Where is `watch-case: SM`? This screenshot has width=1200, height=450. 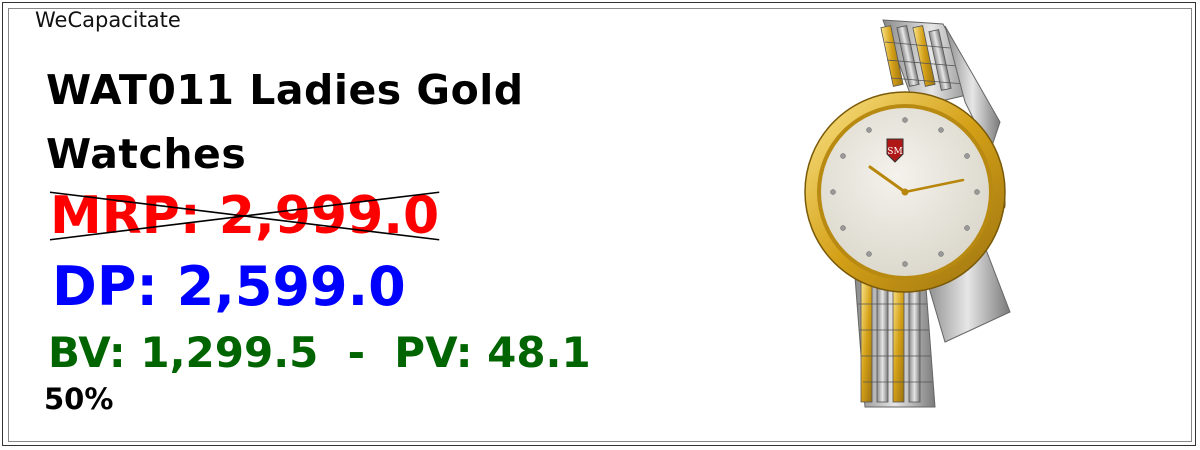
watch-case: SM is located at coordinates (905, 192).